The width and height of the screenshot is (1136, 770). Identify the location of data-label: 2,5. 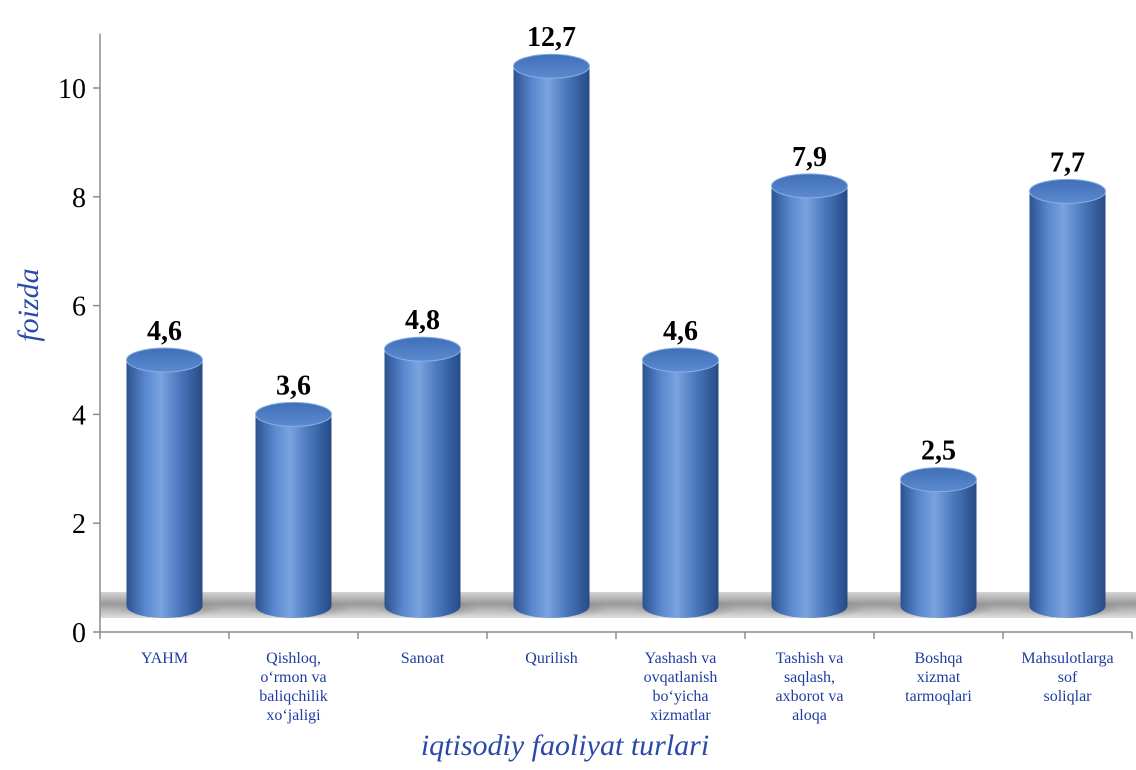
(938, 451).